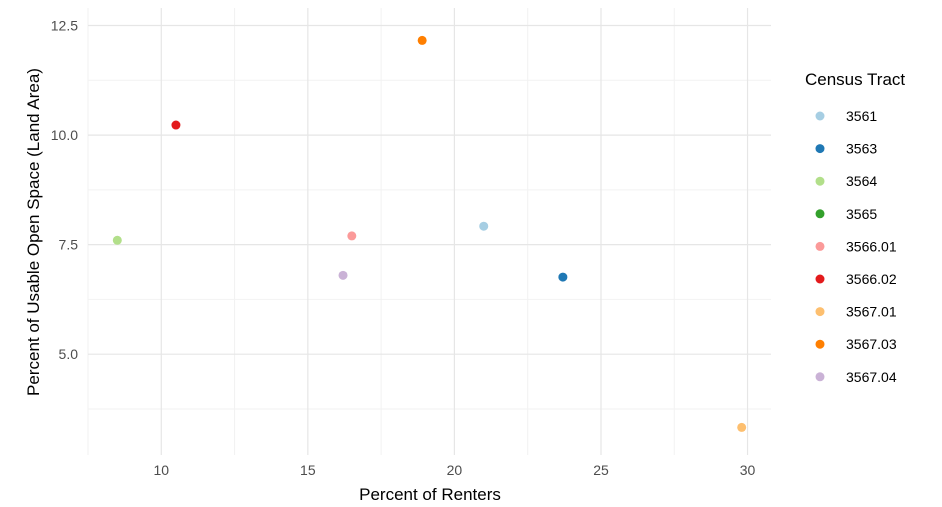 This screenshot has height=507, width=942. Describe the element at coordinates (69, 245) in the screenshot. I see `y-tick-label: 7.5` at that location.